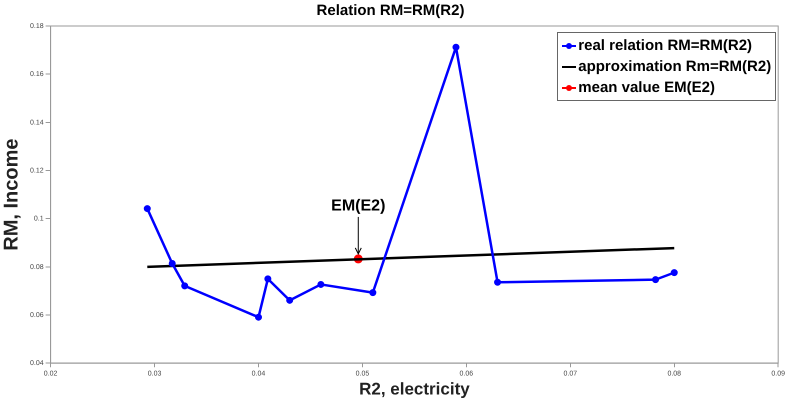 The height and width of the screenshot is (400, 787). I want to click on legend-label: mean value EM(E2), so click(646, 87).